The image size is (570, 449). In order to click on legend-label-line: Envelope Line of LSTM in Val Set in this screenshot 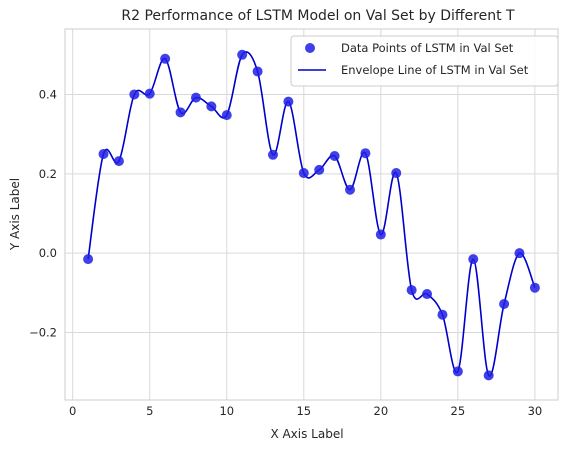, I will do `click(435, 70)`.